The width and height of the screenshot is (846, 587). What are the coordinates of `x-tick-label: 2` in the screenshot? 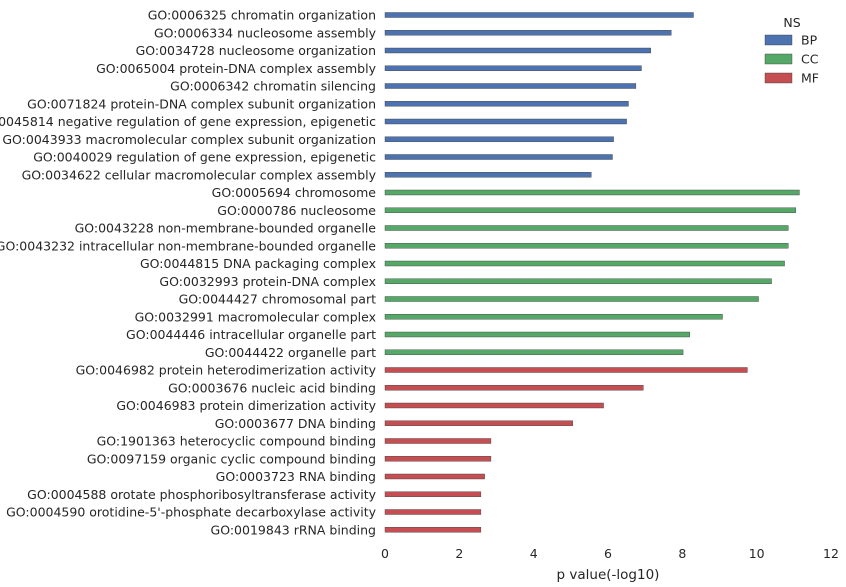 It's located at (459, 553).